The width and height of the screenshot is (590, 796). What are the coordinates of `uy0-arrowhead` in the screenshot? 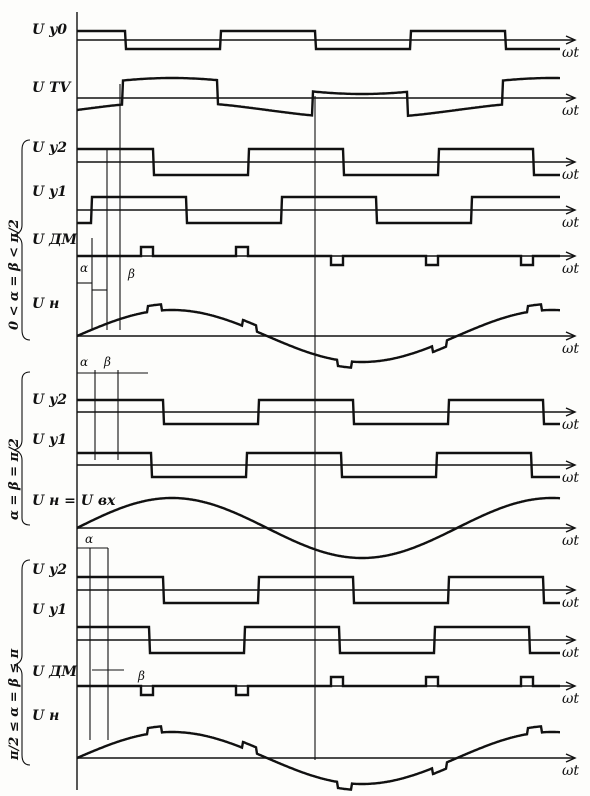 It's located at (571, 40).